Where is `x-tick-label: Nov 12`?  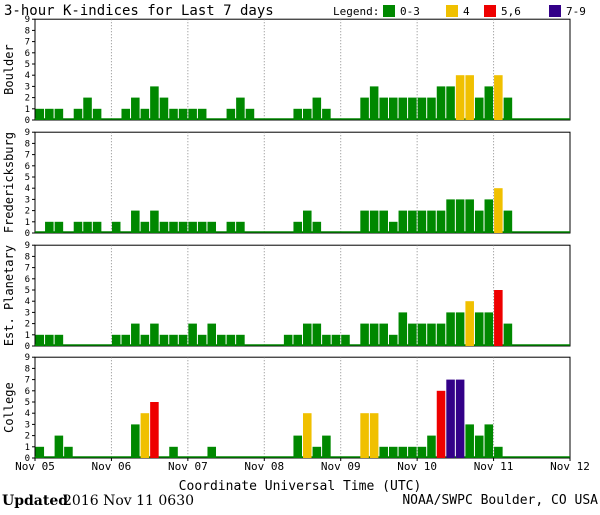
x-tick-label: Nov 12 is located at coordinates (570, 466).